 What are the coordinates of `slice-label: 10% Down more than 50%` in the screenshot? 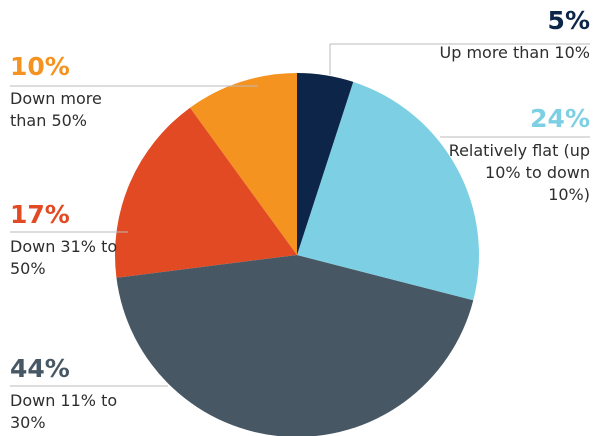 It's located at (75, 92).